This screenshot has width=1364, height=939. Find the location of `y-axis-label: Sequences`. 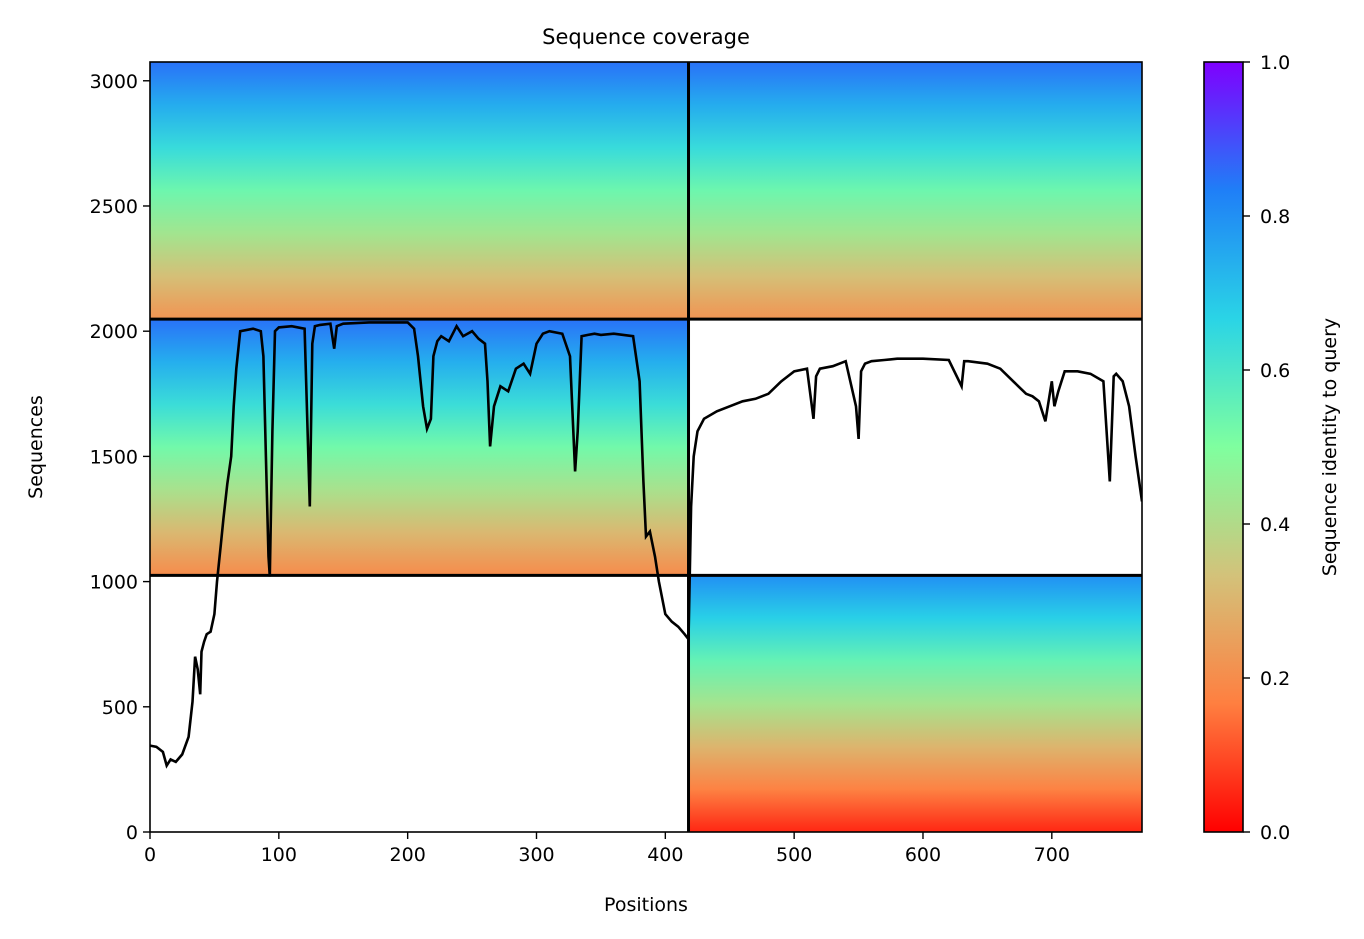

y-axis-label: Sequences is located at coordinates (36, 447).